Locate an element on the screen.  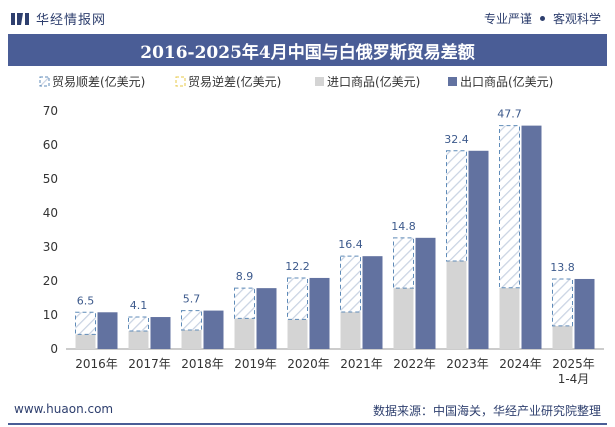
footer-source: 数据来源：中国海关，华经产业研究院整理 is located at coordinates (486, 411).